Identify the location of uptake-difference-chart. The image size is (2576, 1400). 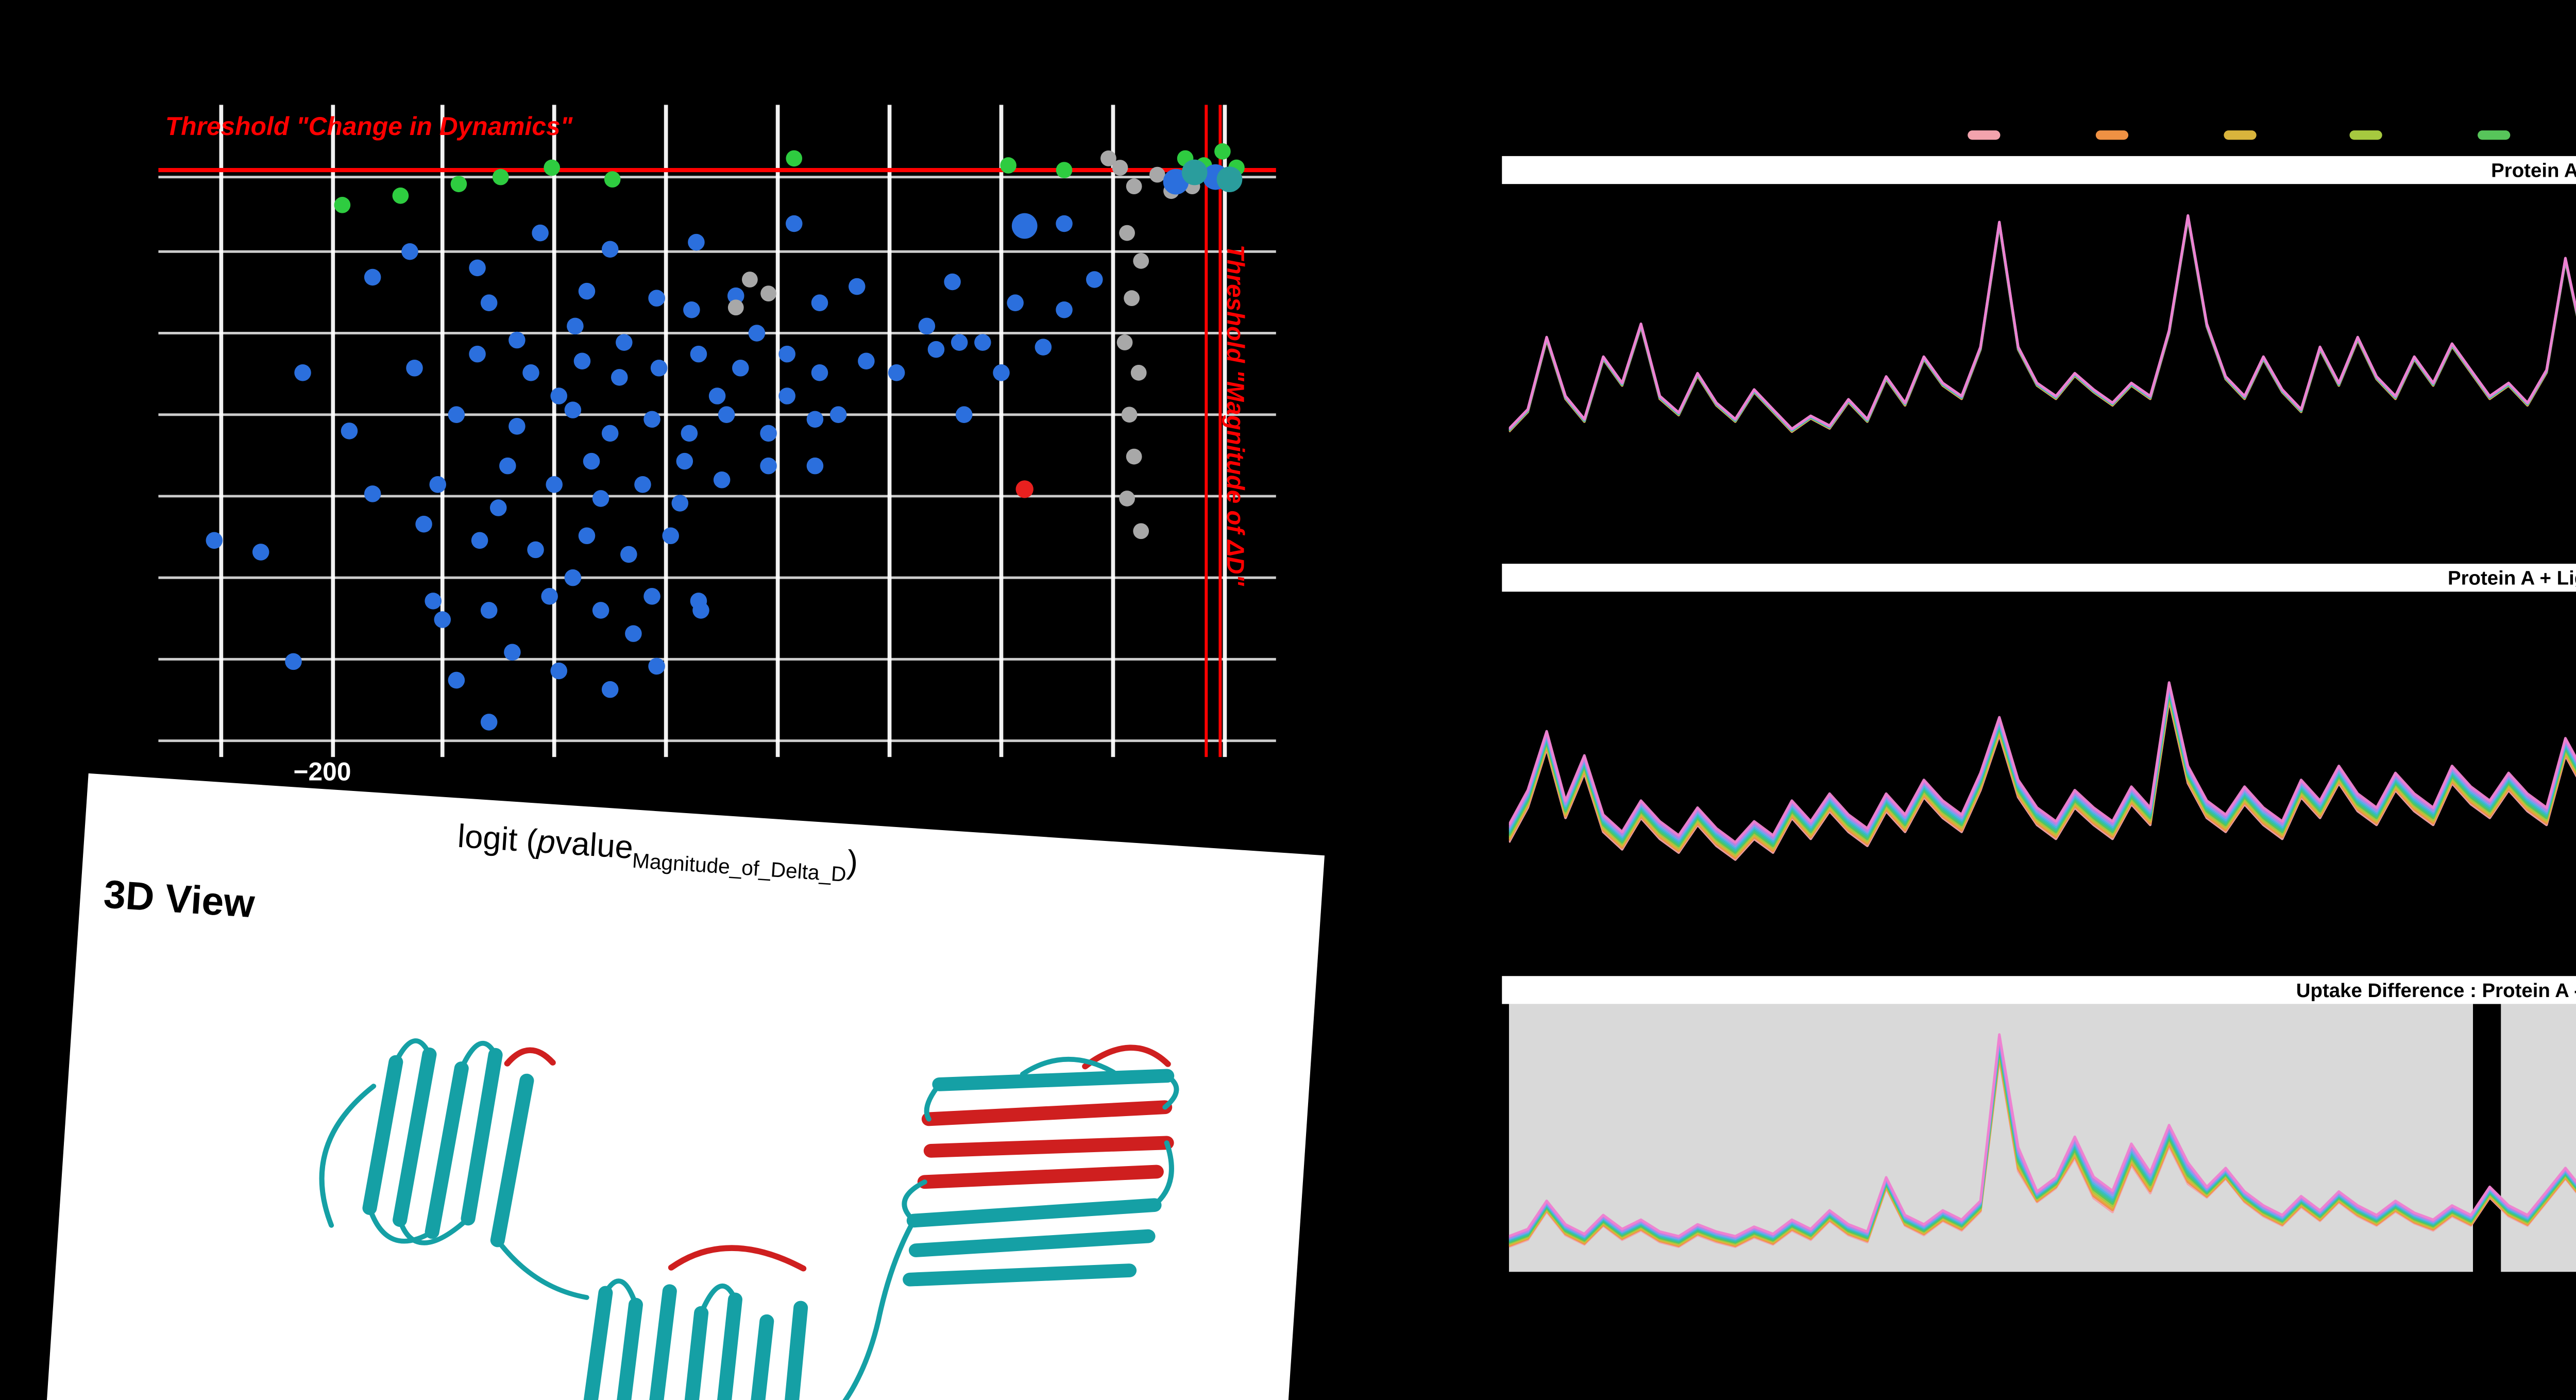
(2042, 1138).